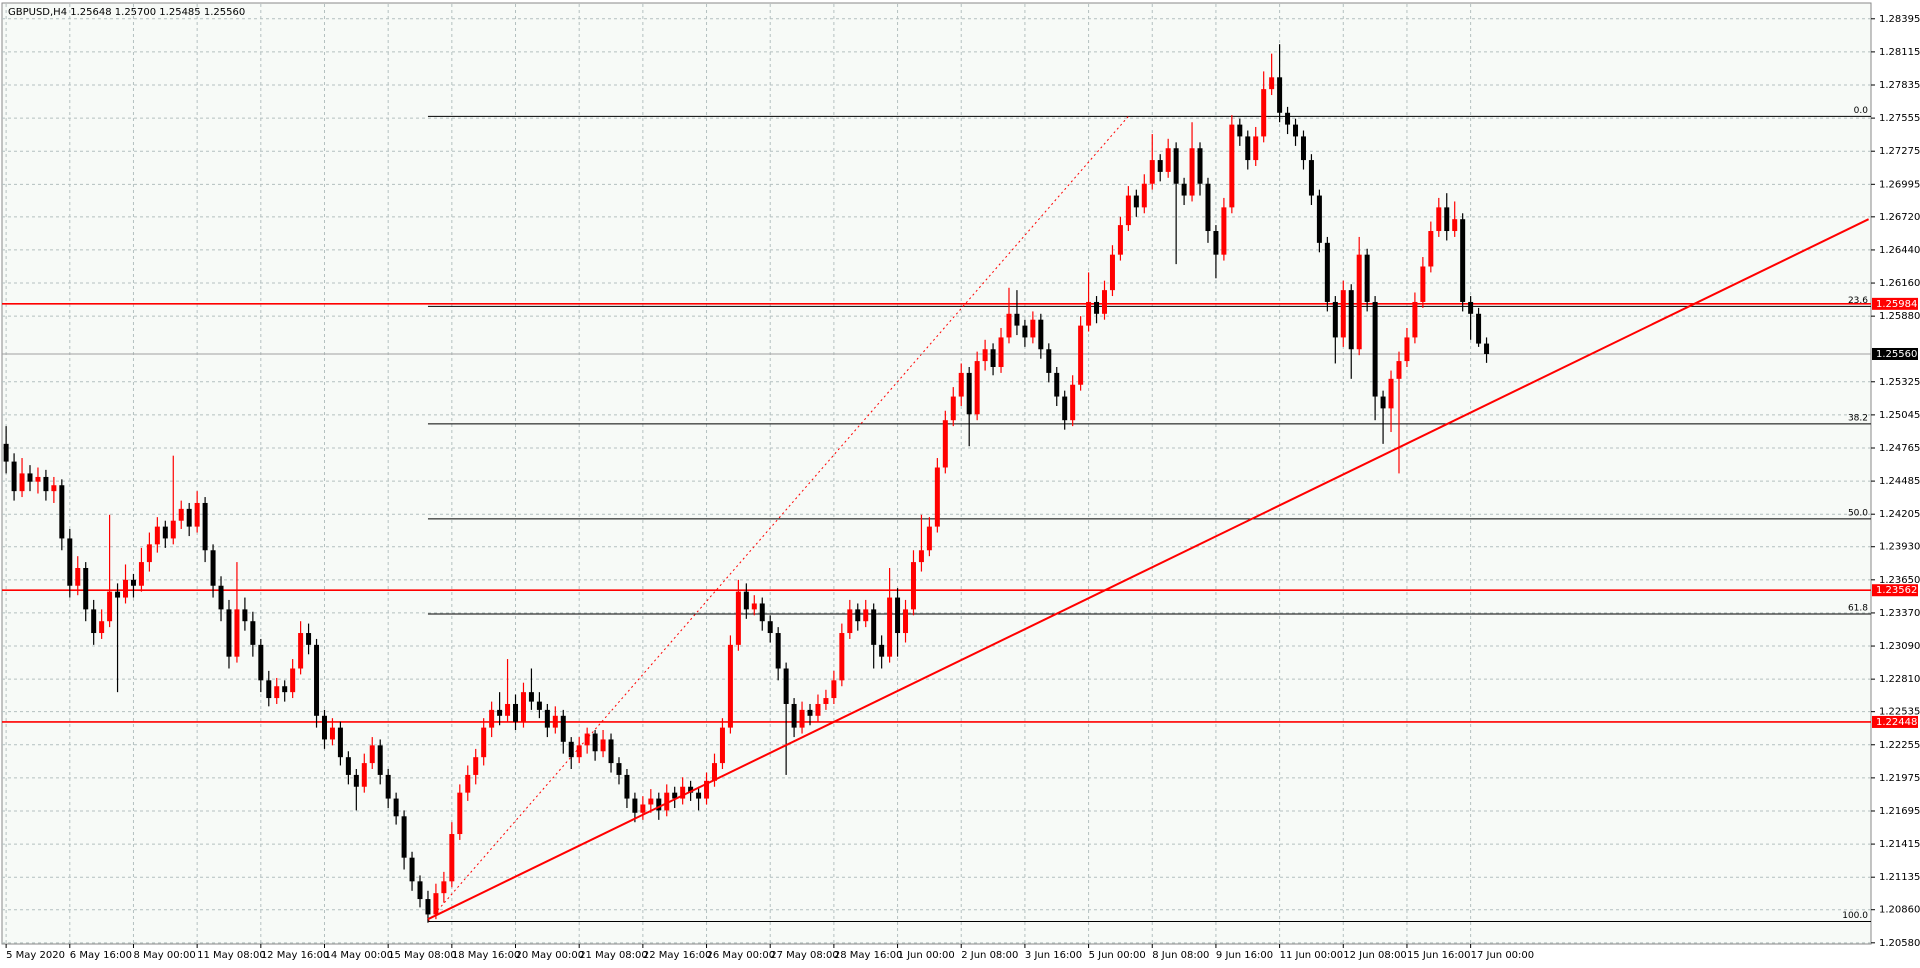 The height and width of the screenshot is (968, 1920). I want to click on y-tick-label: 1.28395, so click(1899, 19).